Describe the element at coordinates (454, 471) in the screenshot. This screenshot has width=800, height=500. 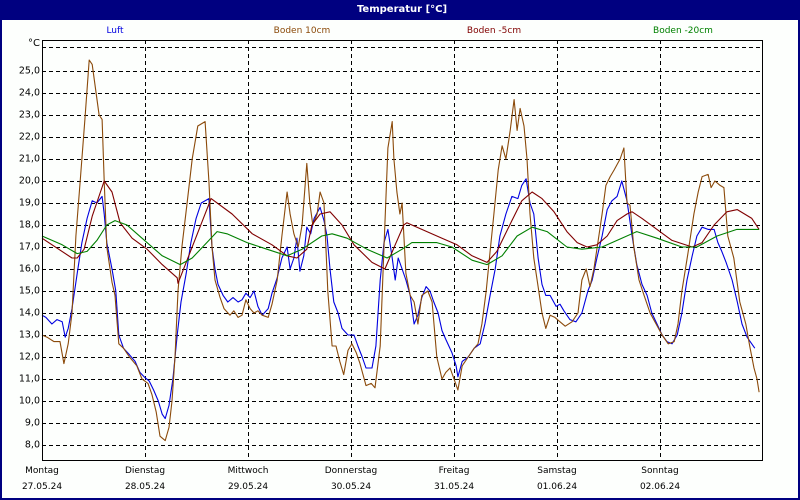
I see `x-tick-day: Freitag` at that location.